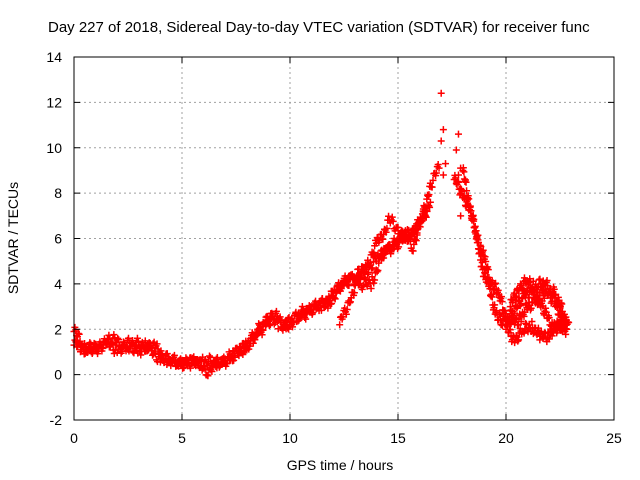  Describe the element at coordinates (58, 375) in the screenshot. I see `y-tick-label: 0` at that location.